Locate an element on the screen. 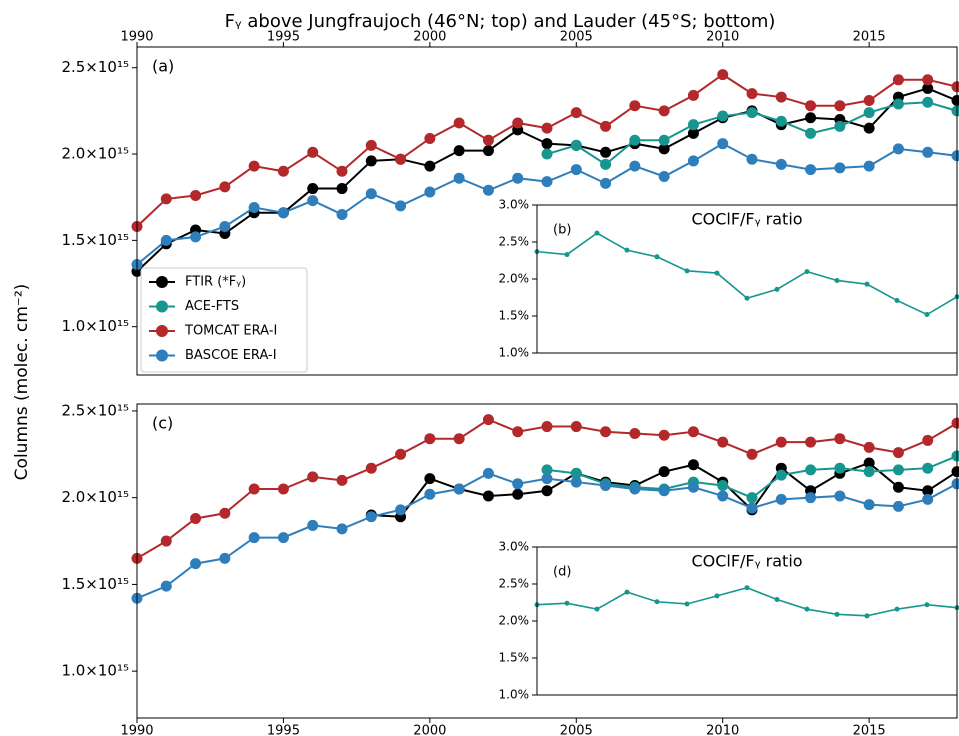 The width and height of the screenshot is (959, 736). panel-label: (d) is located at coordinates (562, 572).